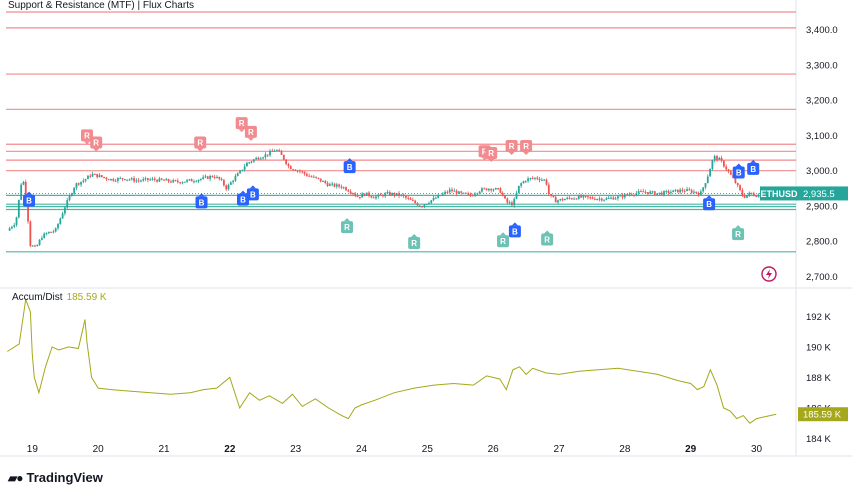 The image size is (852, 485). I want to click on time-tick-label: 19, so click(33, 449).